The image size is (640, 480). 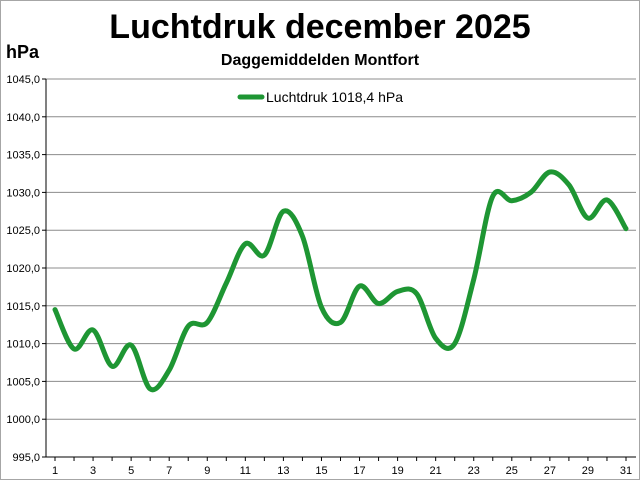 What do you see at coordinates (397, 471) in the screenshot?
I see `x-tick-label: 19` at bounding box center [397, 471].